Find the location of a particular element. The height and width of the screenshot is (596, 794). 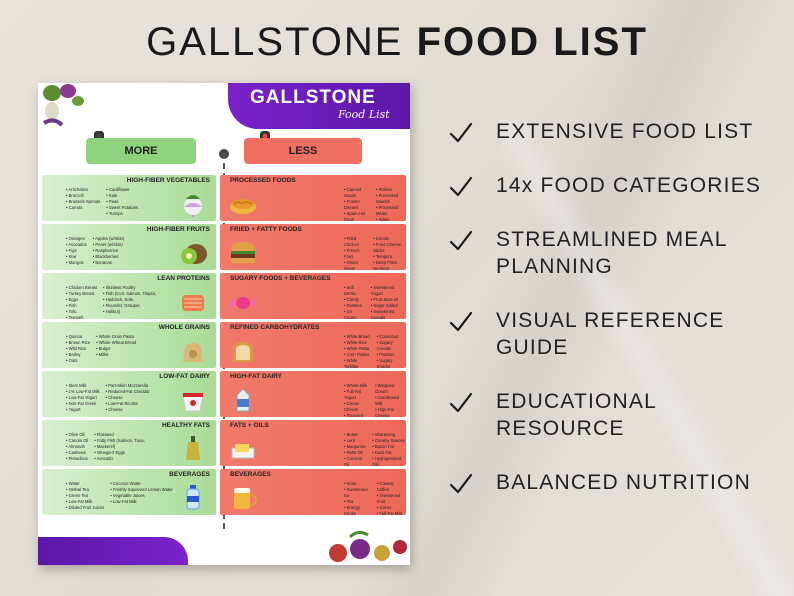

food-item: White Bread is located at coordinates (357, 337).